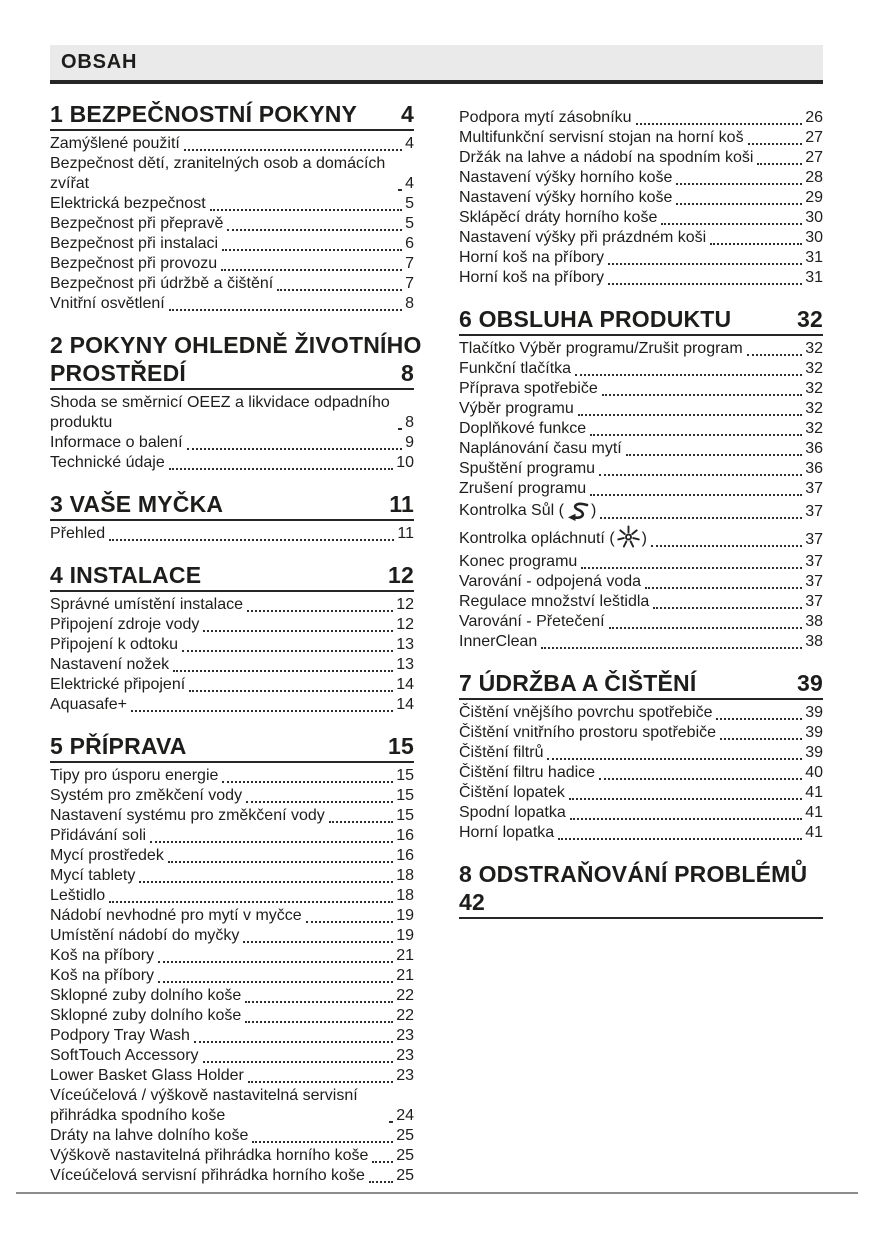 The height and width of the screenshot is (1240, 874). What do you see at coordinates (527, 772) in the screenshot?
I see `toc-entry-label: Čištění filtru hadice` at bounding box center [527, 772].